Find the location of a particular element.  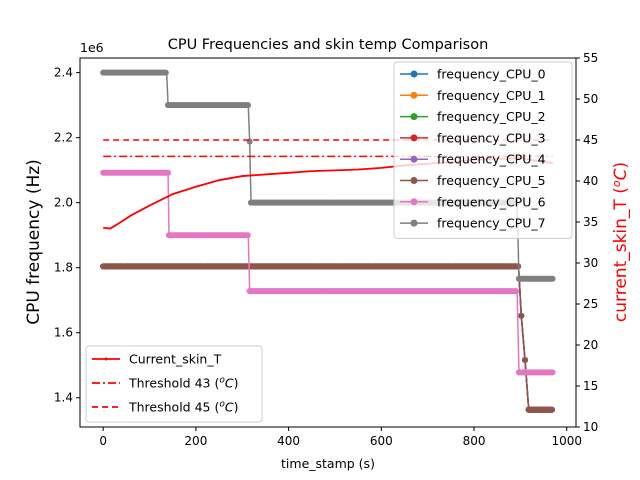

legend-label: frequency_CPU_1 is located at coordinates (491, 95).